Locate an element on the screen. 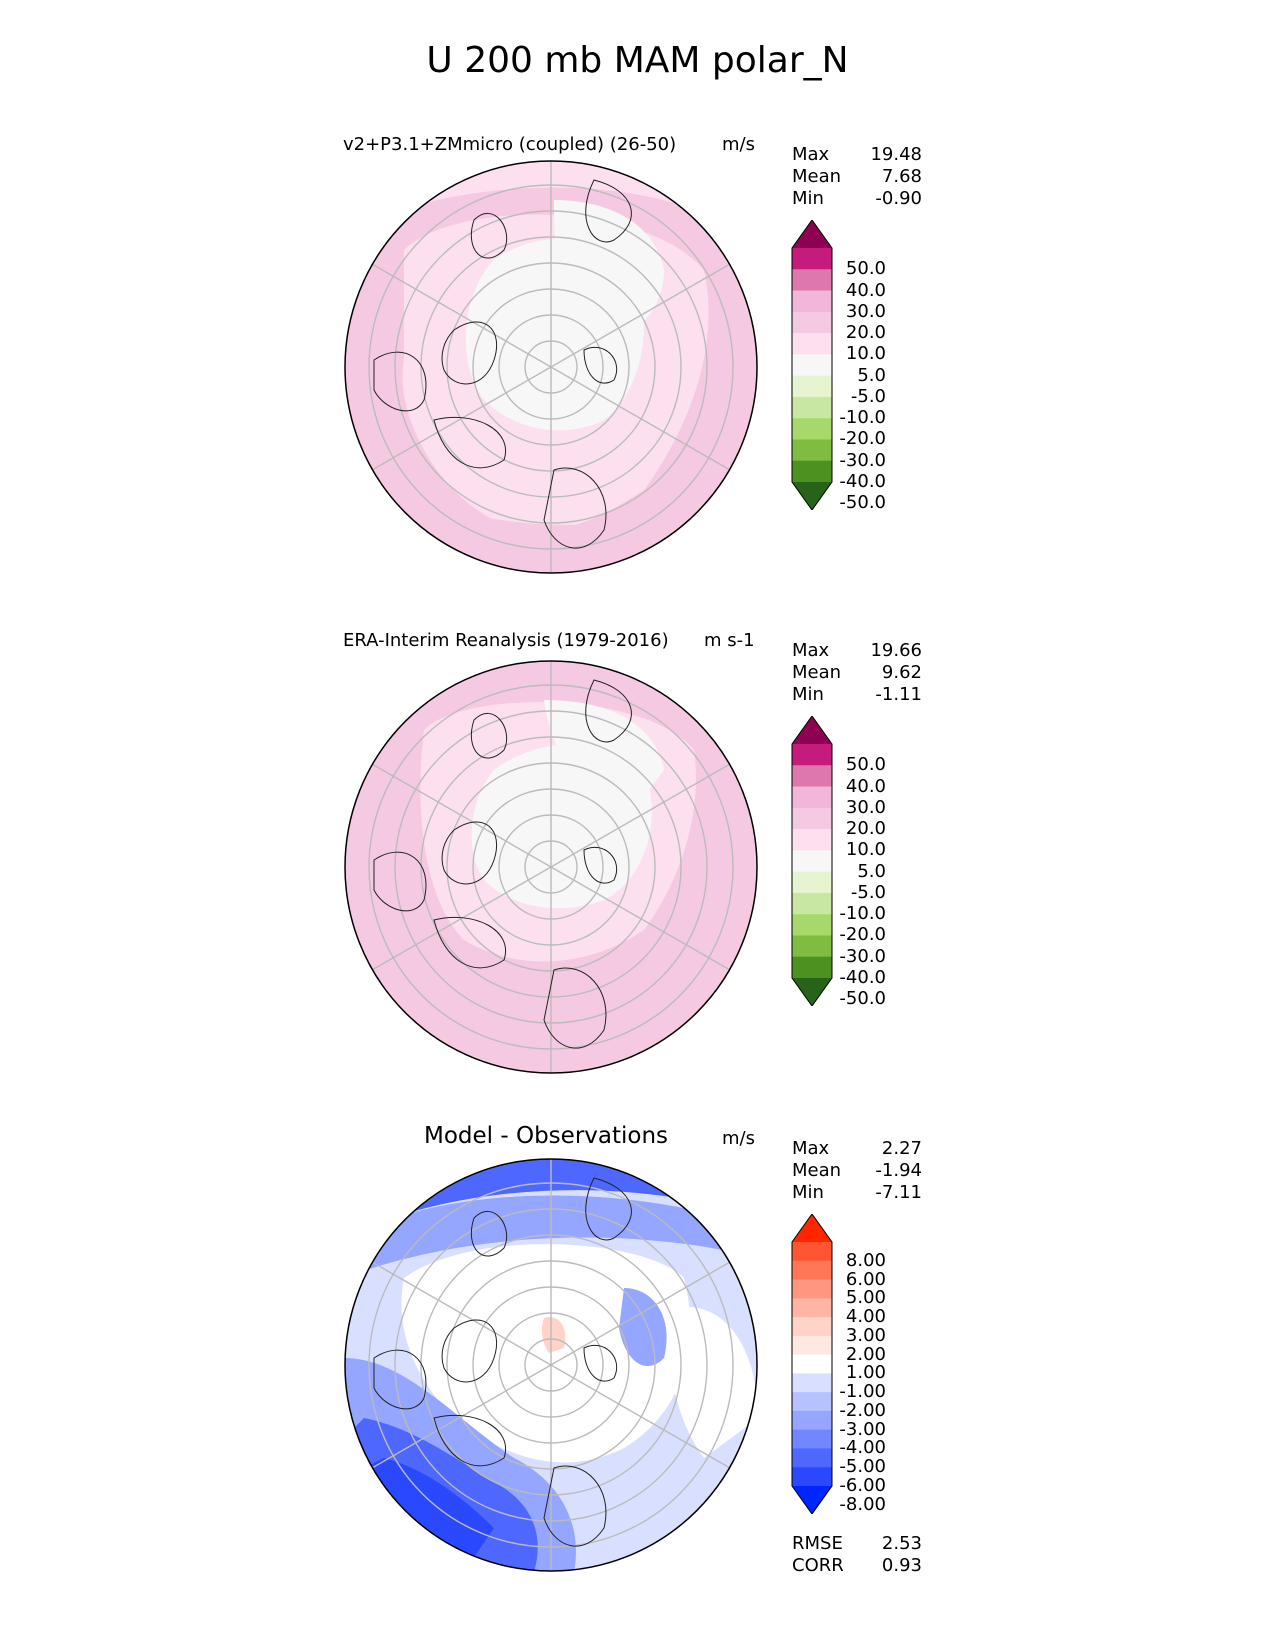 The height and width of the screenshot is (1650, 1275). colorbar-tick-label: 6.00 is located at coordinates (865, 1279).